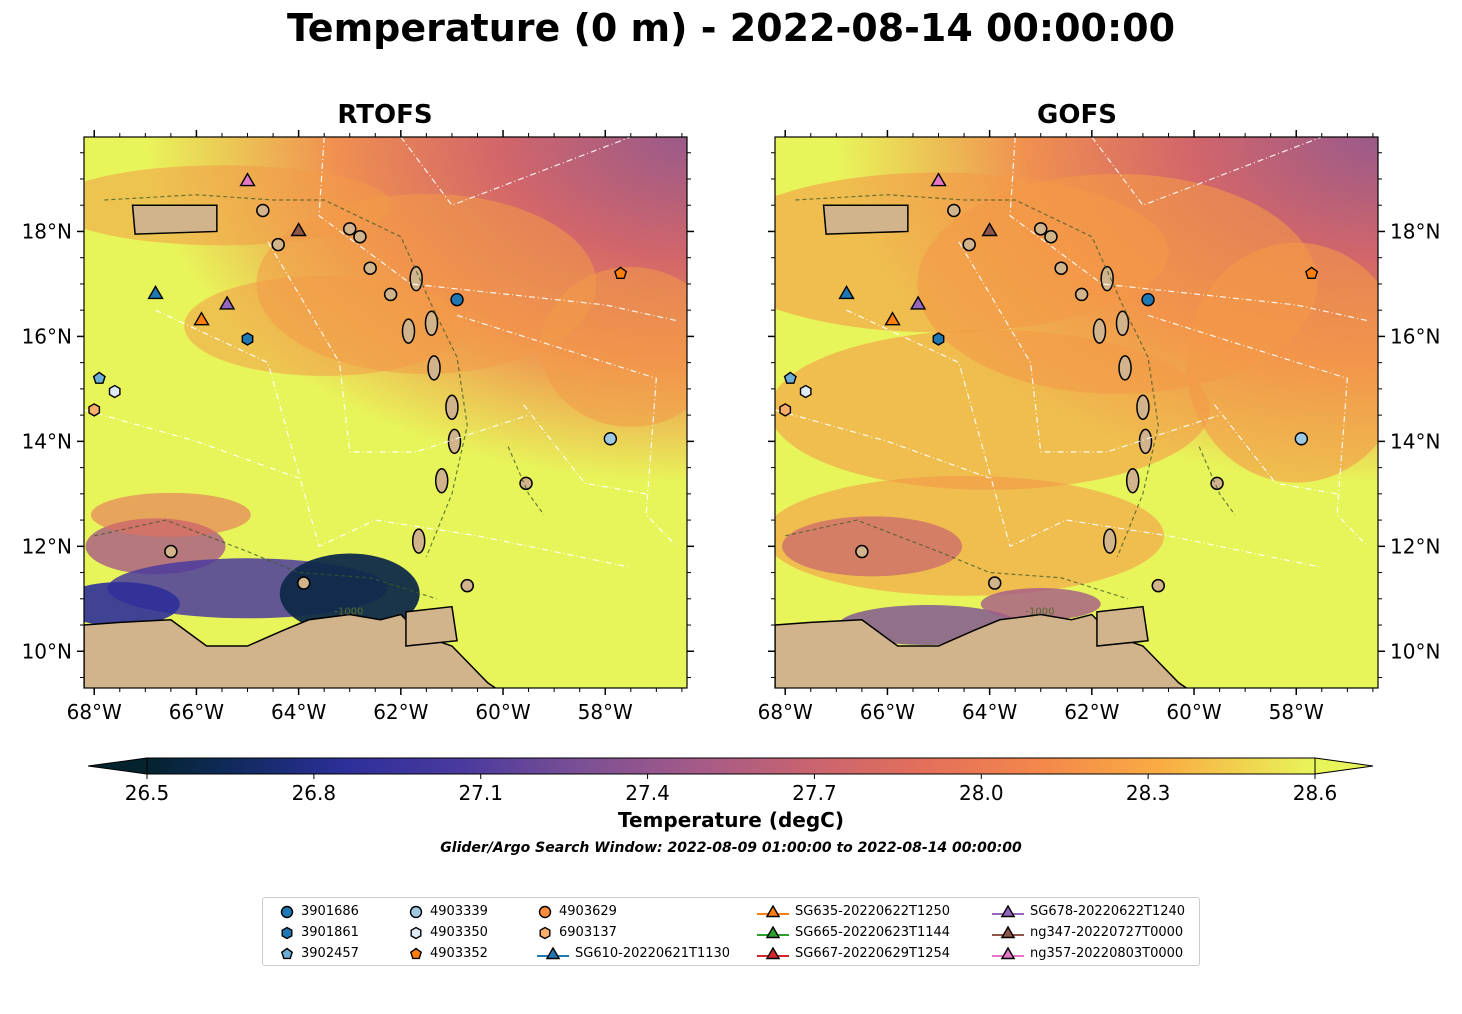 The image size is (1462, 1014). Describe the element at coordinates (385, 115) in the screenshot. I see `panel-title-rtofs: RTOFS` at that location.